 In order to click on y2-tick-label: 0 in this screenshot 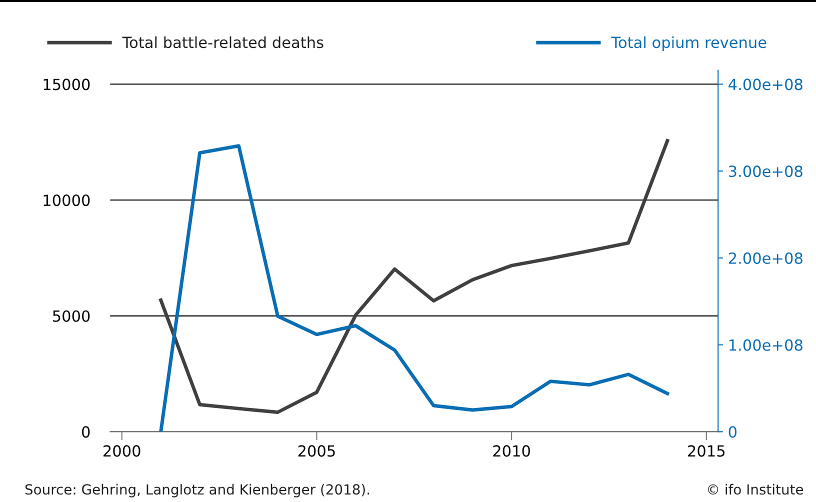, I will do `click(732, 432)`.